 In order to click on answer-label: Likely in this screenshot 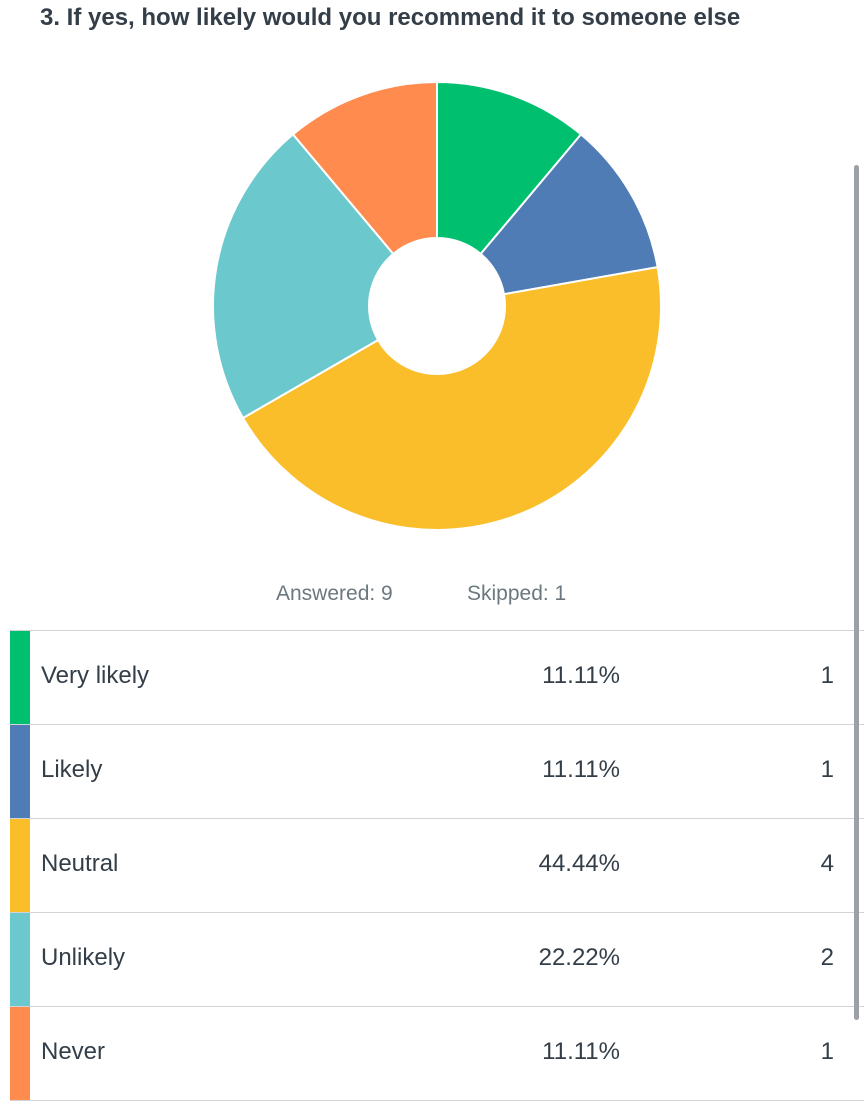, I will do `click(72, 769)`.